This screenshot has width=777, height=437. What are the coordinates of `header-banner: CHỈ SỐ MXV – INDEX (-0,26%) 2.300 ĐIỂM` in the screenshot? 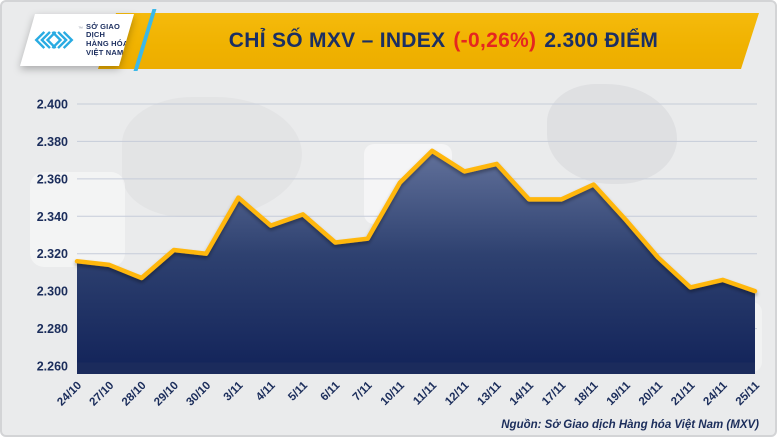 It's located at (428, 41).